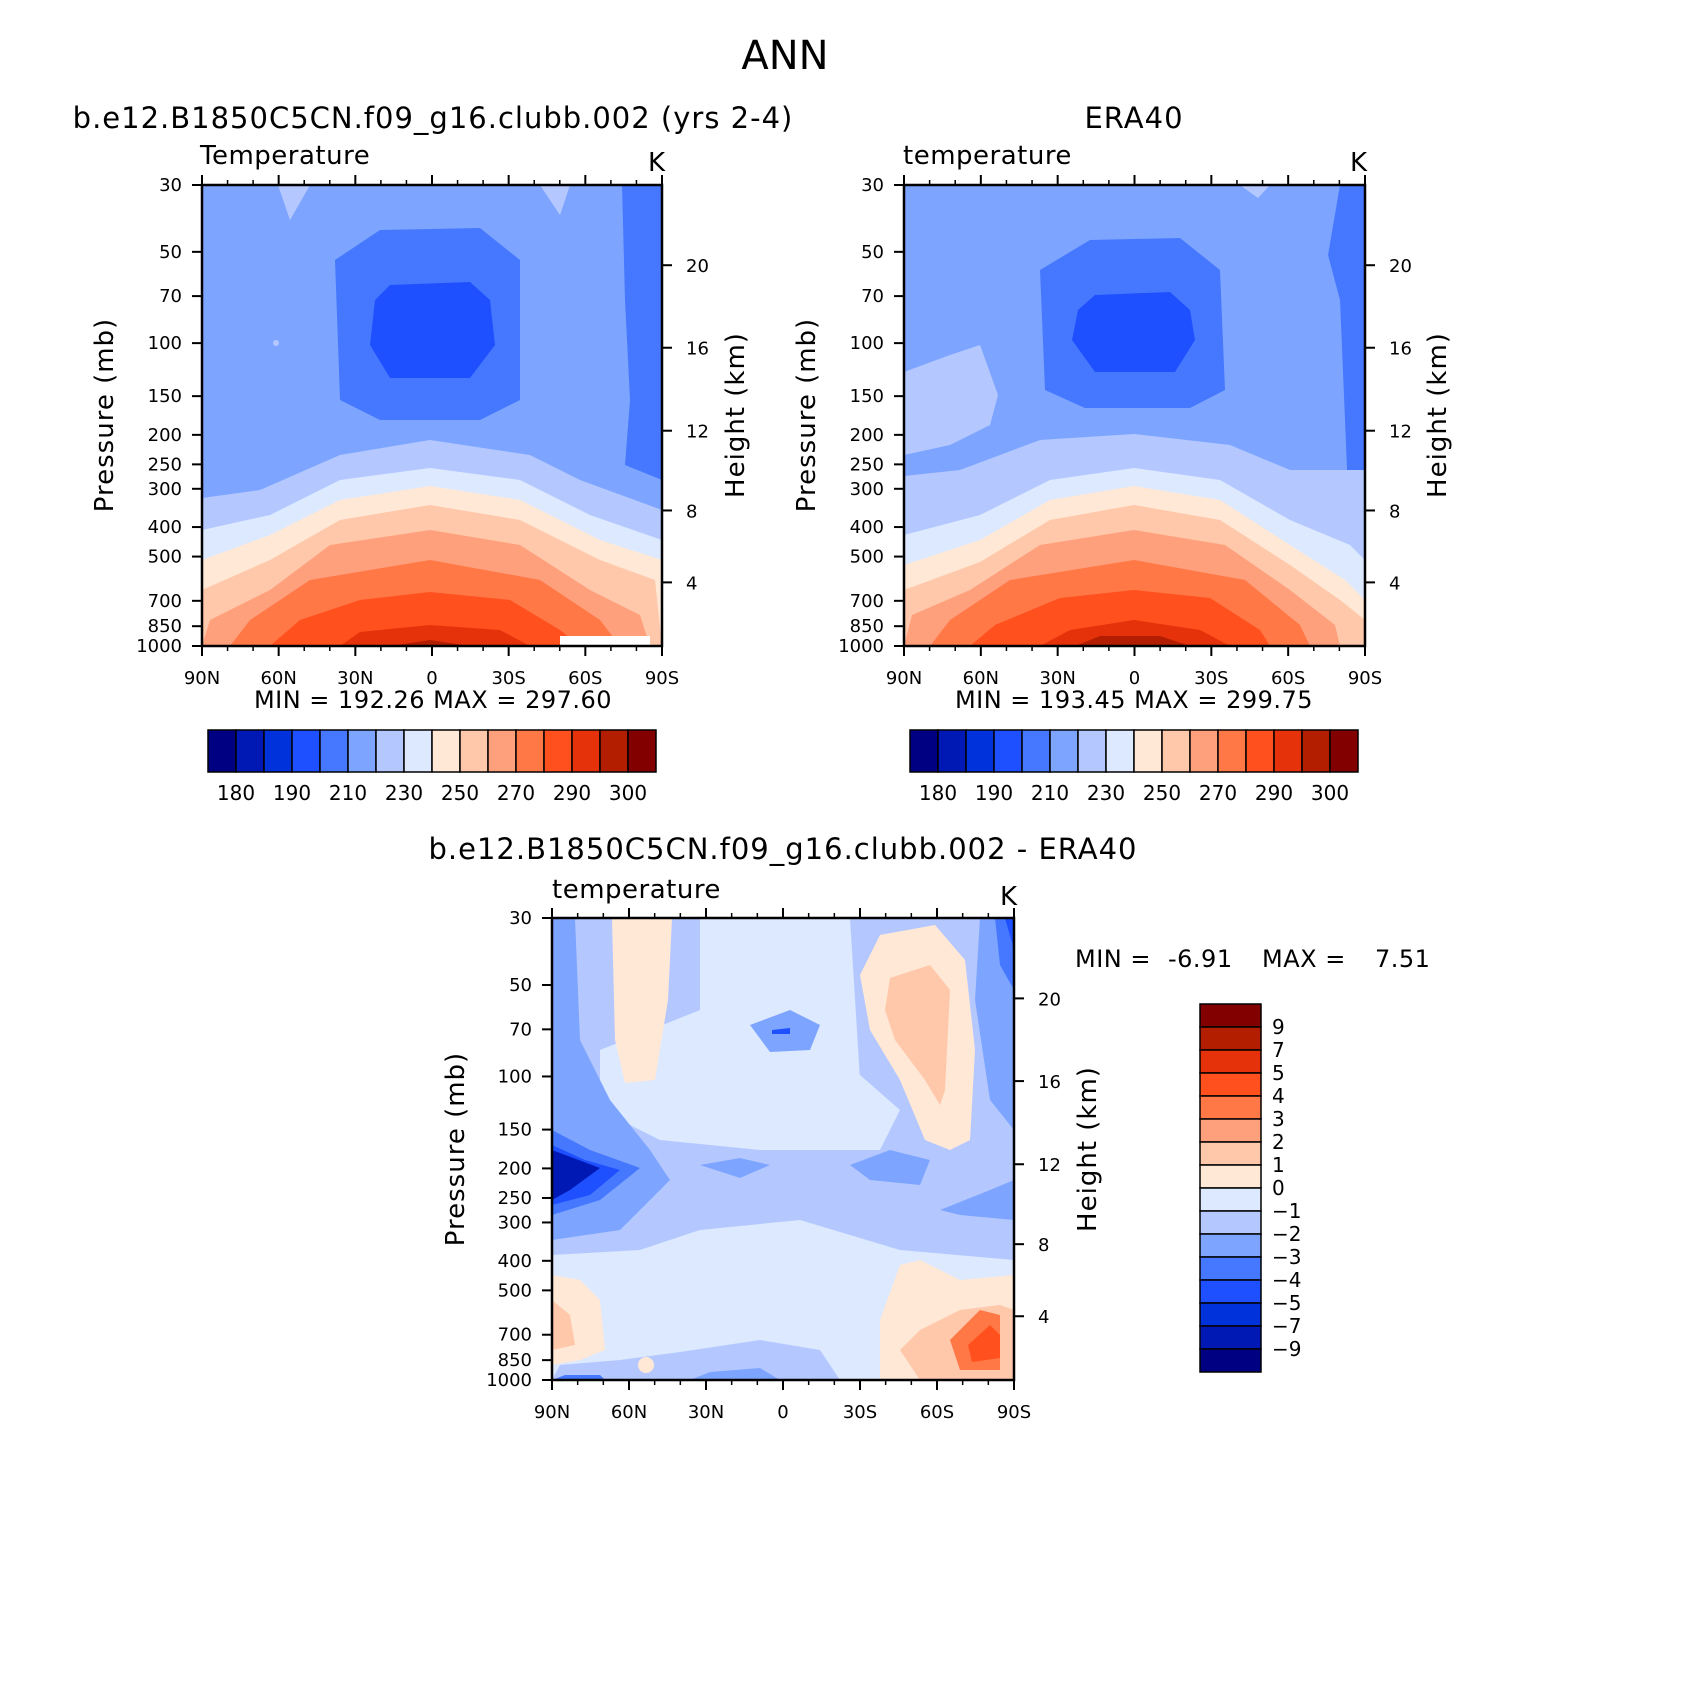 This screenshot has height=1691, width=1691. Describe the element at coordinates (628, 793) in the screenshot. I see `model-colorbar-label: 300` at that location.